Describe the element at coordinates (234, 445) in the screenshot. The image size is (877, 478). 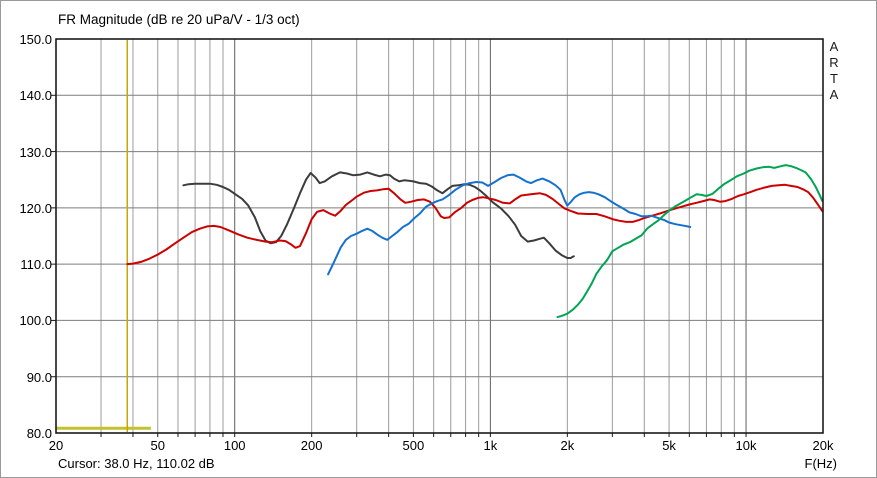
I see `x-tick-label: 100` at that location.